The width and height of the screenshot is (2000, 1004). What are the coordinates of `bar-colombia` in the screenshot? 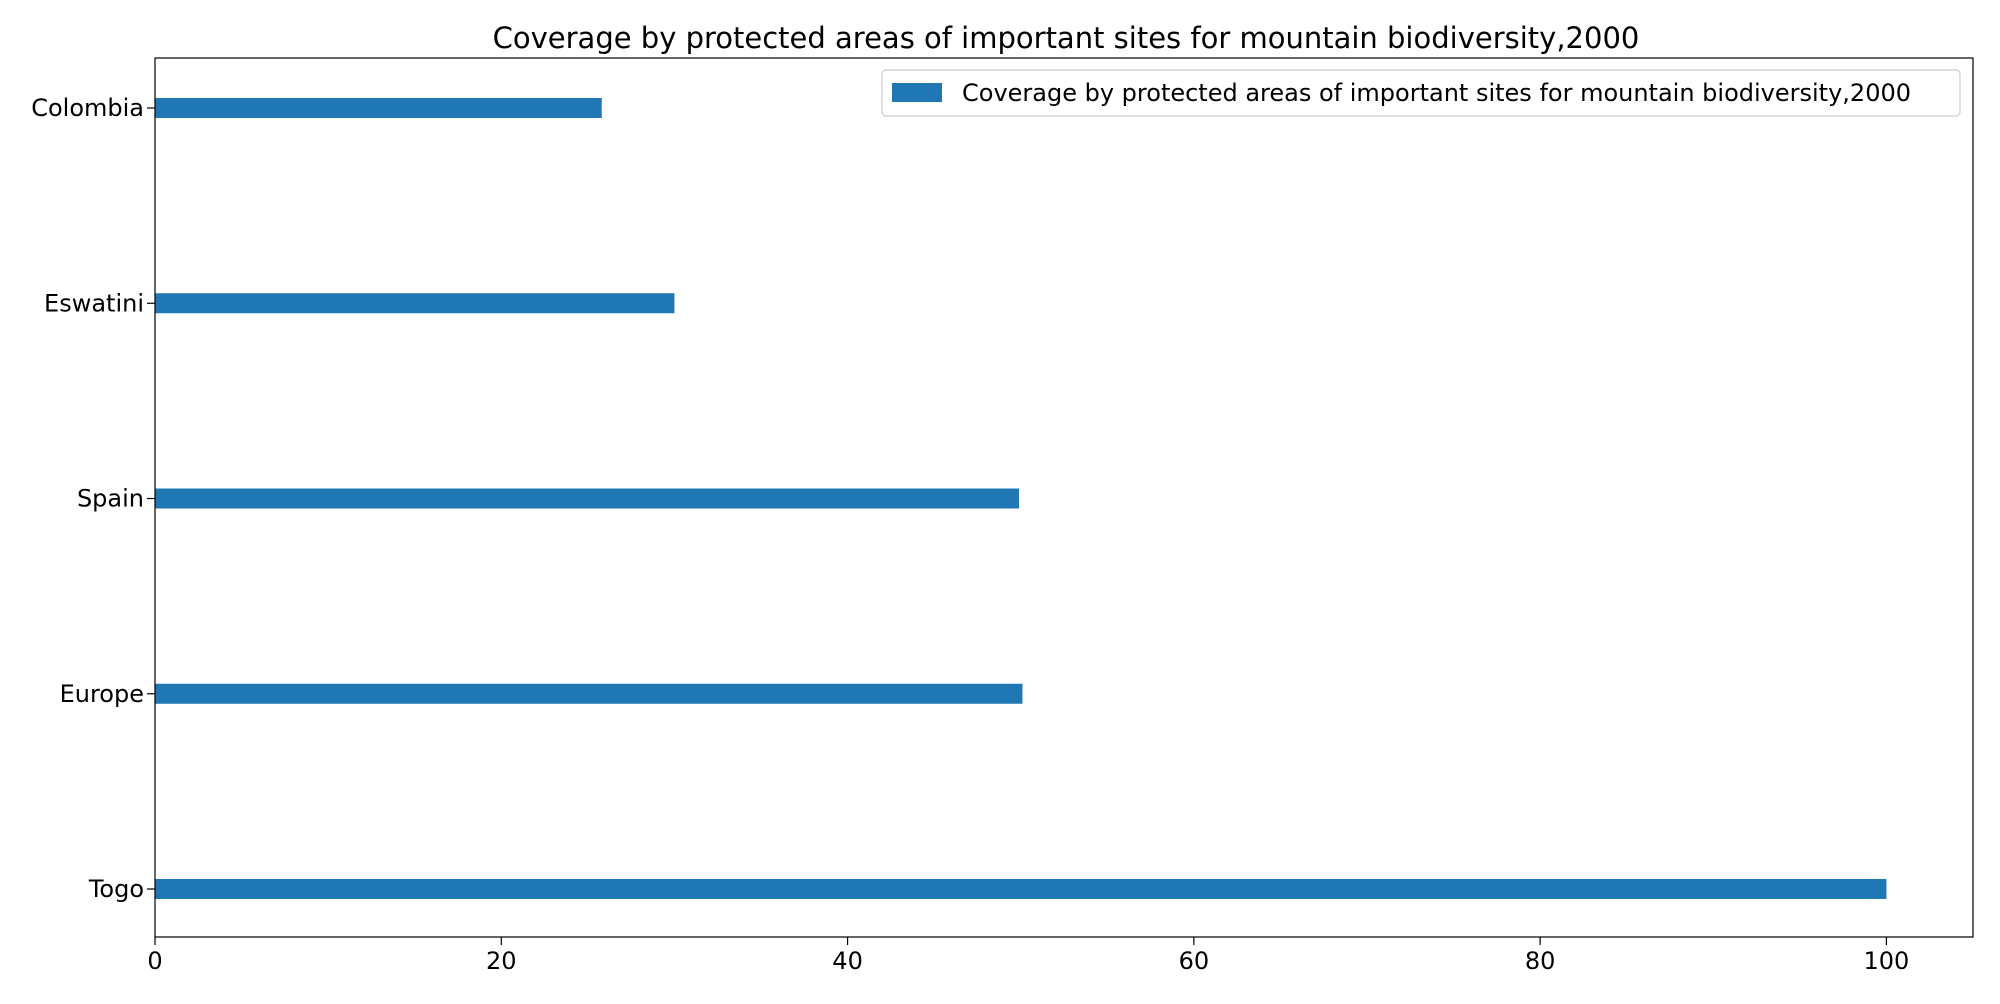 It's located at (378, 108).